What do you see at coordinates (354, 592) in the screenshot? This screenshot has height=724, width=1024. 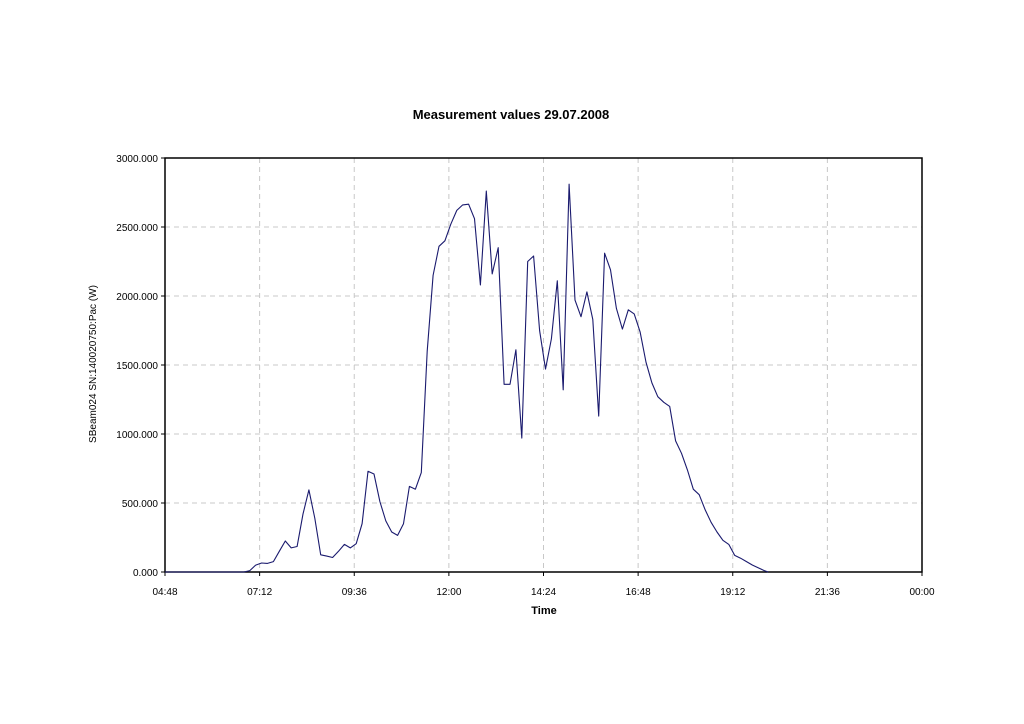 I see `x-tick-label: 09:36` at bounding box center [354, 592].